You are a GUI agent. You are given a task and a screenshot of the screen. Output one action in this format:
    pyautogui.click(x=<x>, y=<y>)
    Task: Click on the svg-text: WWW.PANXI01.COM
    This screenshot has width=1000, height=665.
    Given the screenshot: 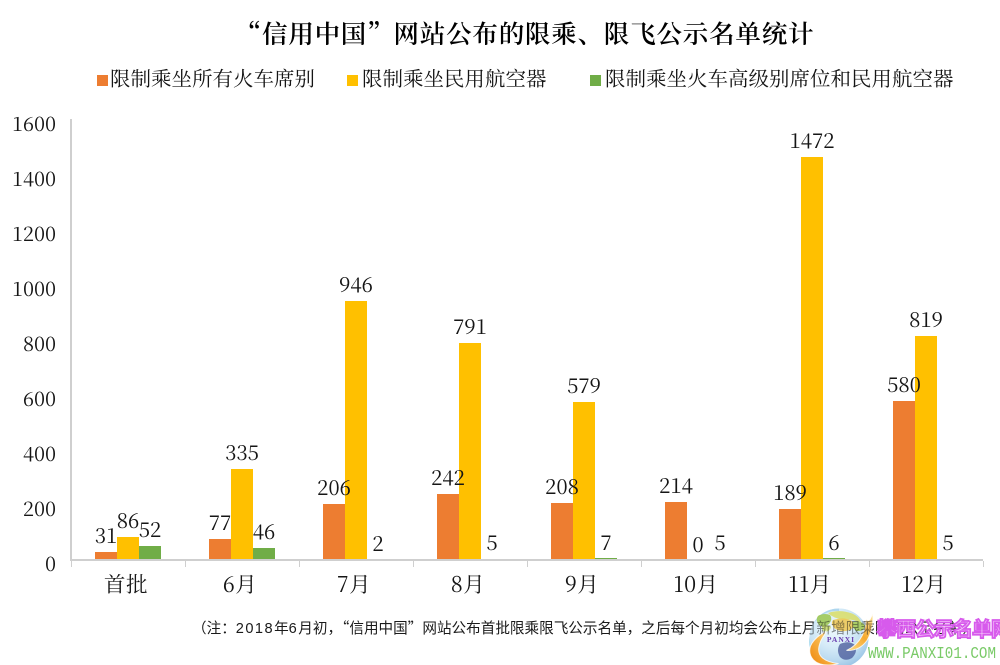 What is the action you would take?
    pyautogui.click(x=932, y=654)
    